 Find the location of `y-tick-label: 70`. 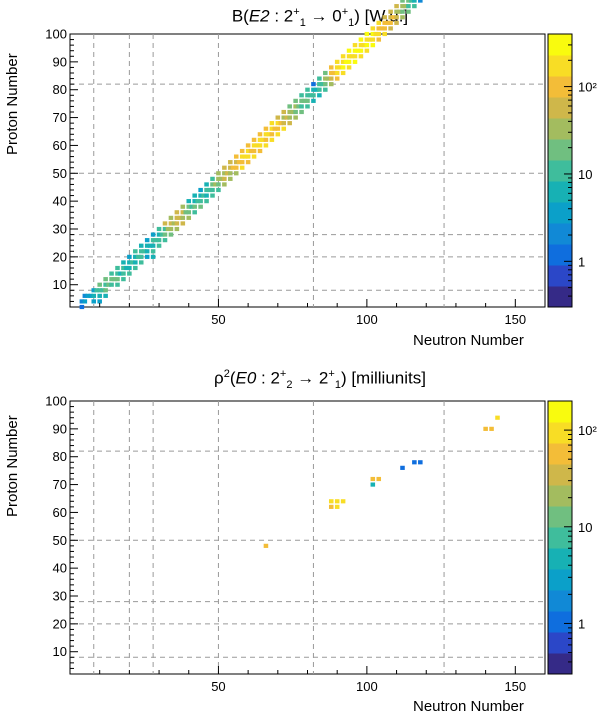

y-tick-label: 70 is located at coordinates (60, 484).